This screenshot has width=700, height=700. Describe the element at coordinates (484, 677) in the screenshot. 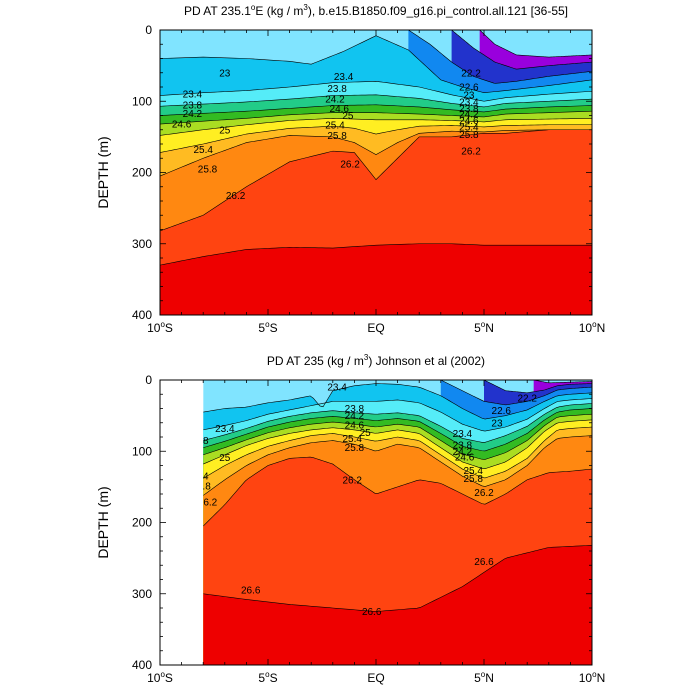

I see `x-tick-label: 5oN` at that location.